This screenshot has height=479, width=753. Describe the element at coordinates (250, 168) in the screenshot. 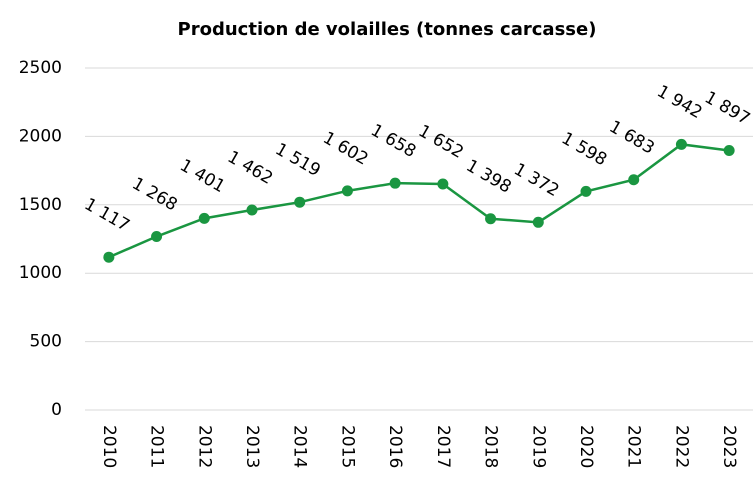

I see `value-label: 1 462` at that location.